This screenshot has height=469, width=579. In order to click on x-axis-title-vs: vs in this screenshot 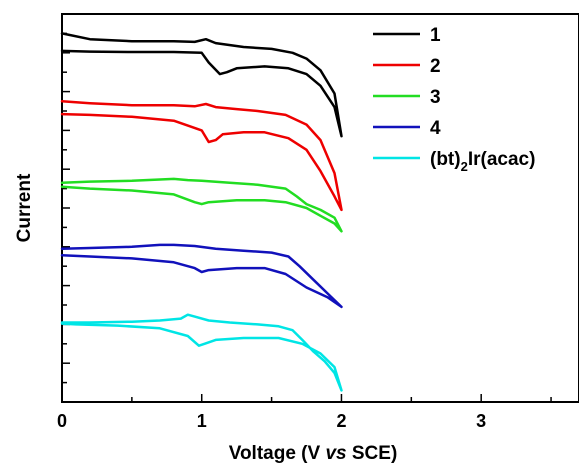, I will do `click(335, 453)`.